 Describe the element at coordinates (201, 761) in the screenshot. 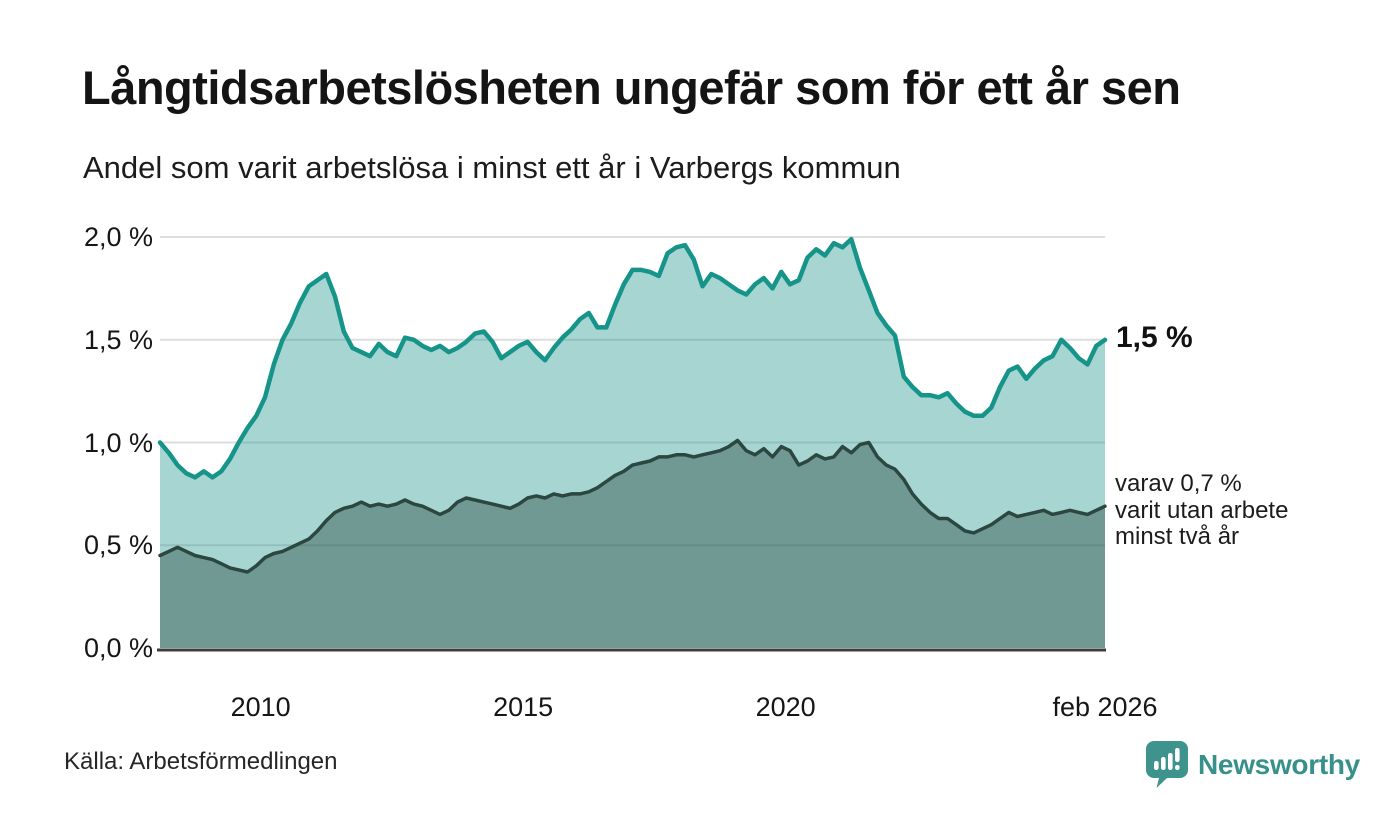

I see `source-label: Källa: Arbetsförmedlingen` at that location.